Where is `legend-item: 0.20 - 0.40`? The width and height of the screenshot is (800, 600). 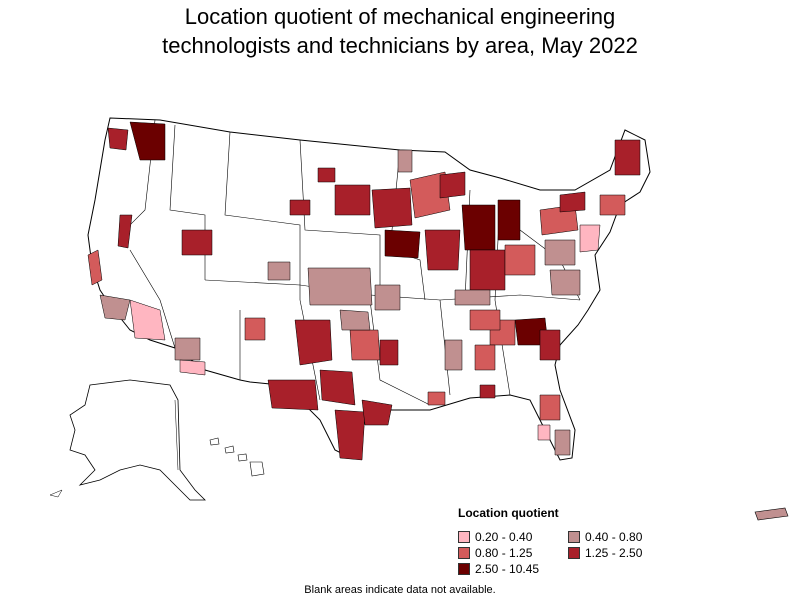 legend-item: 0.20 - 0.40 is located at coordinates (513, 537).